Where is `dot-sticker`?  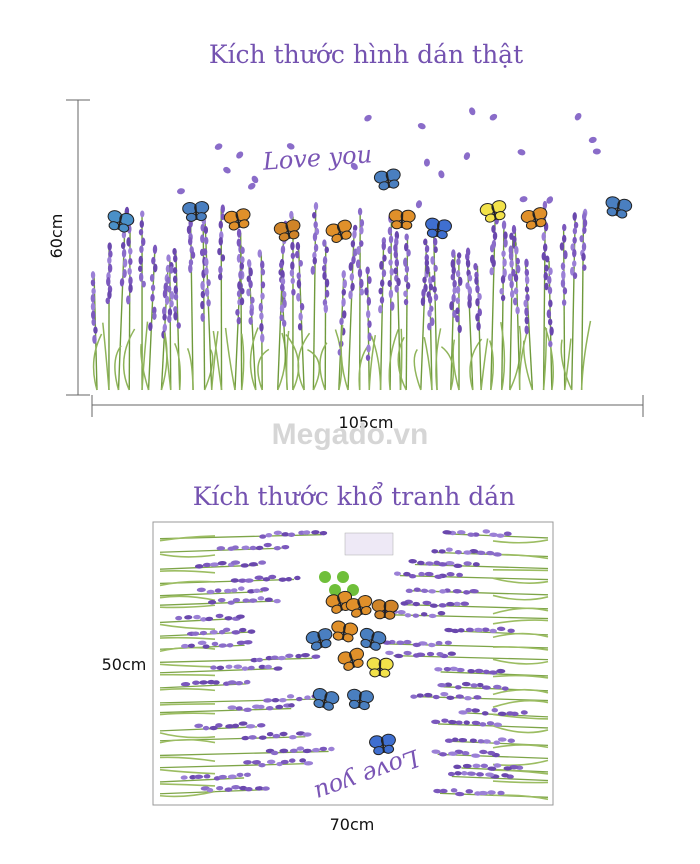 dot-sticker is located at coordinates (343, 577).